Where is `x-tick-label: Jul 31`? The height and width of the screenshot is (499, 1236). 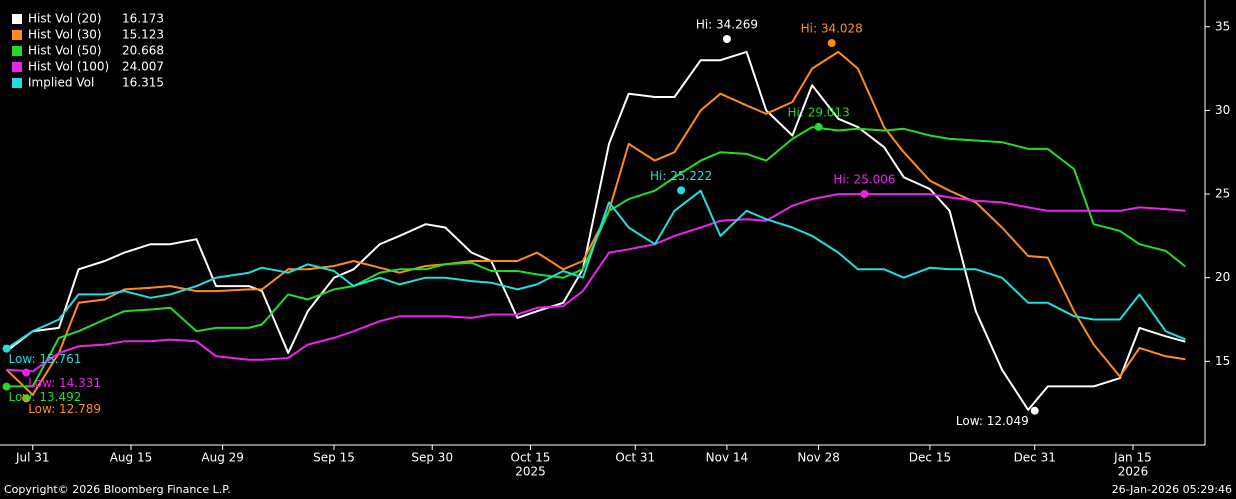 x-tick-label: Jul 31 is located at coordinates (32, 458).